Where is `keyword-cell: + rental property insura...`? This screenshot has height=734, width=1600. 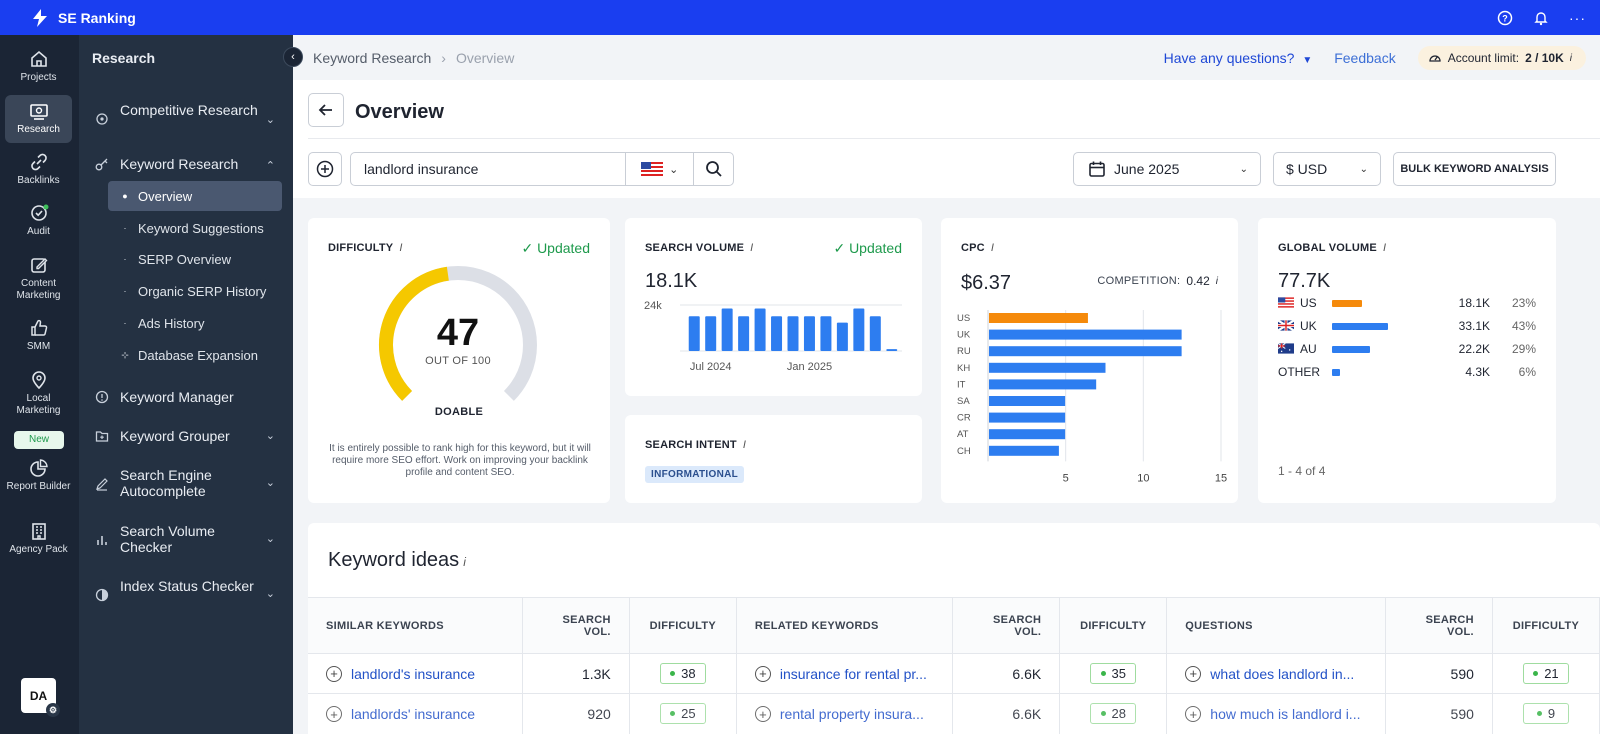
keyword-cell: + rental property insura... is located at coordinates (845, 713).